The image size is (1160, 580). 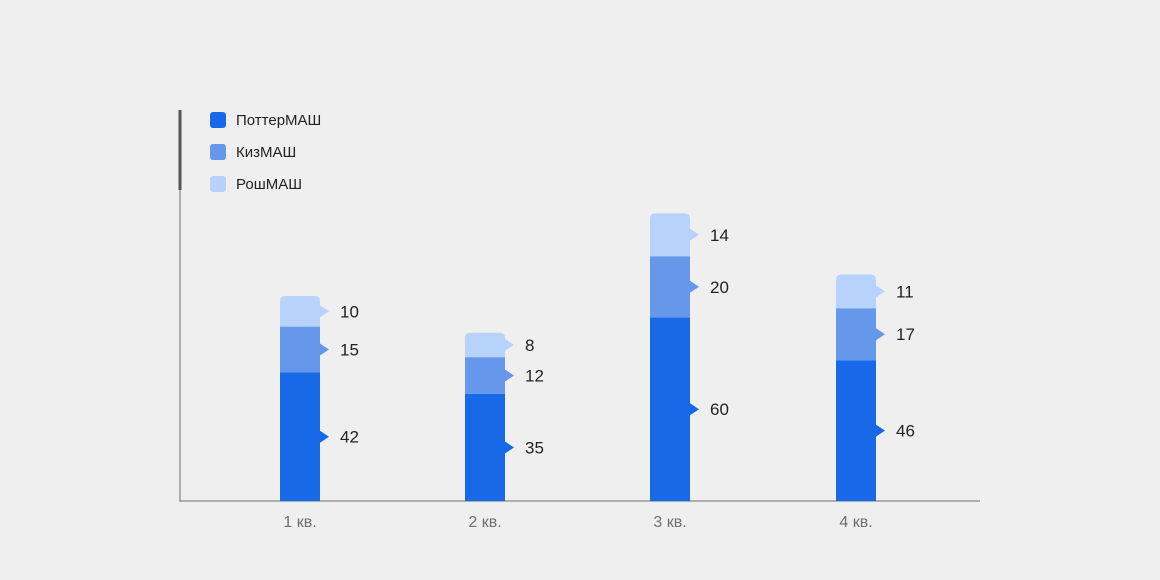 What do you see at coordinates (484, 522) in the screenshot?
I see `x-tick-label: 2 кв.` at bounding box center [484, 522].